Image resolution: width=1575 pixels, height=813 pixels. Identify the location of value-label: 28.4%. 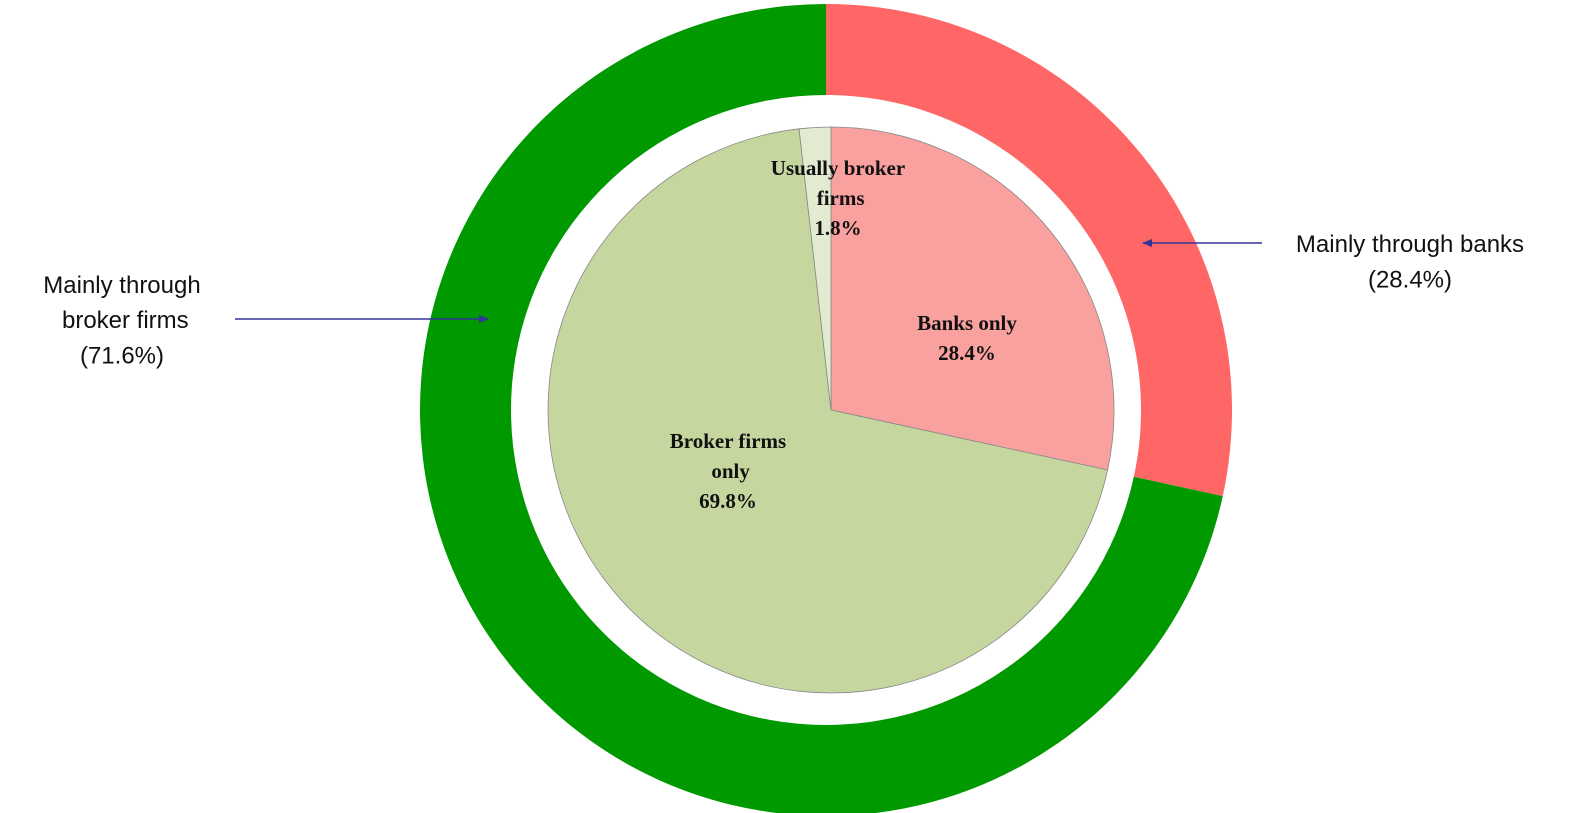
(967, 353).